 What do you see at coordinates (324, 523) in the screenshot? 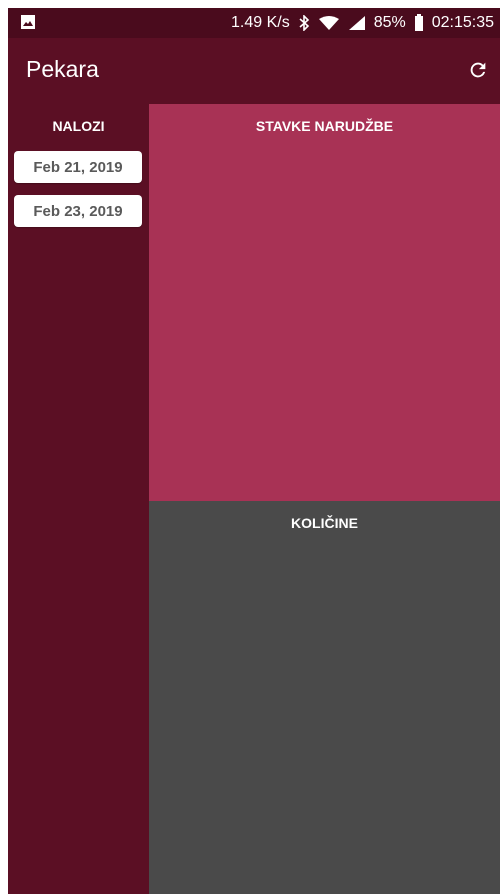
I see `quantities-title: KOLIČINE` at bounding box center [324, 523].